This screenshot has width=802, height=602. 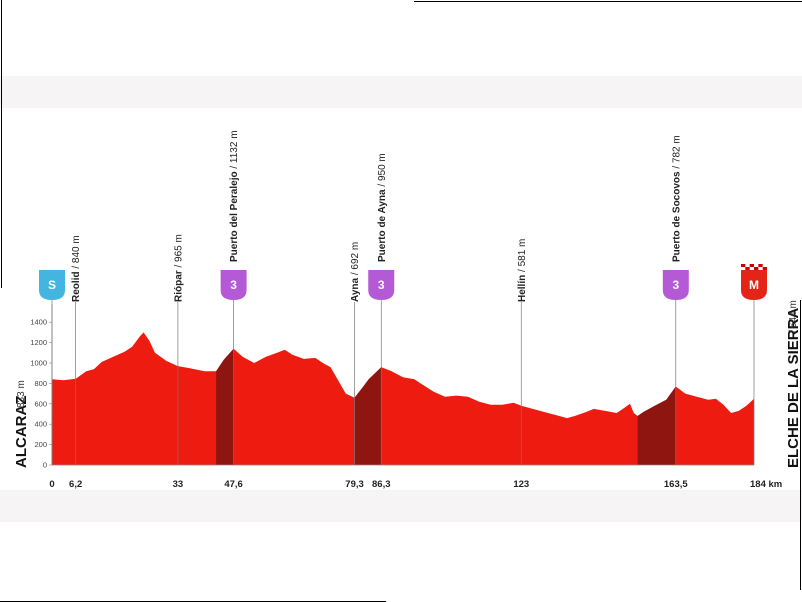 I want to click on finish-badge: M, so click(x=754, y=282).